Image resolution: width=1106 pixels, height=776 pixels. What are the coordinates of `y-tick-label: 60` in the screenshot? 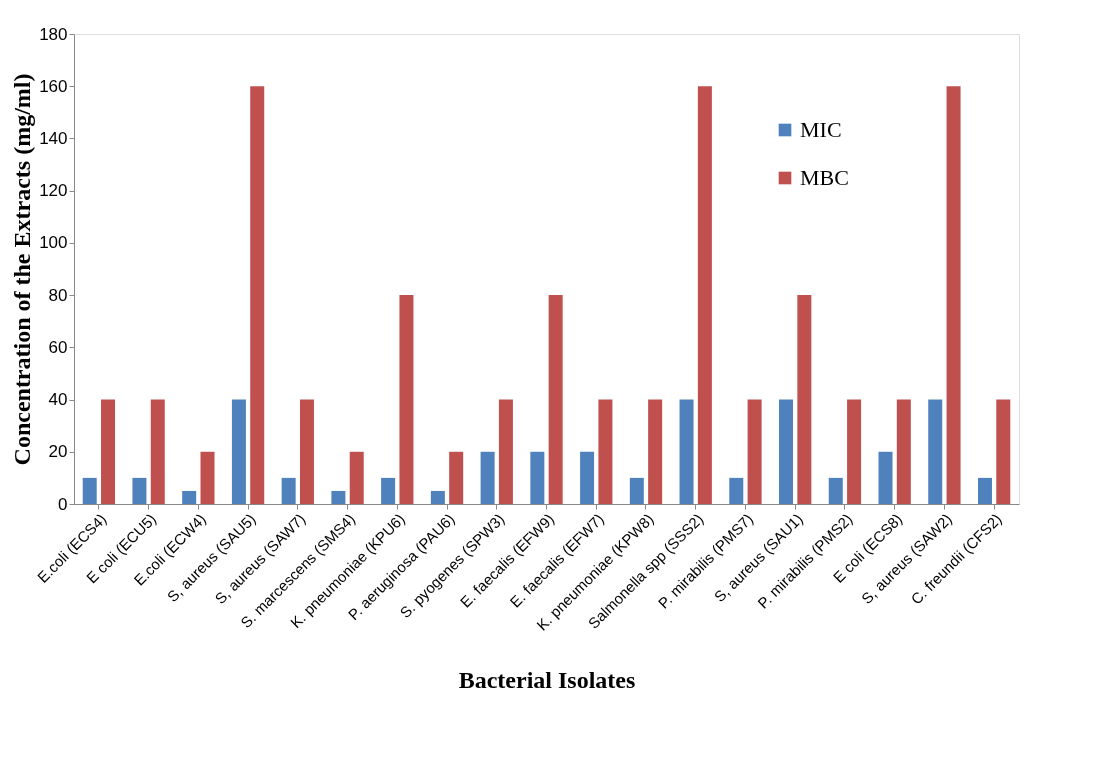 It's located at (58, 347).